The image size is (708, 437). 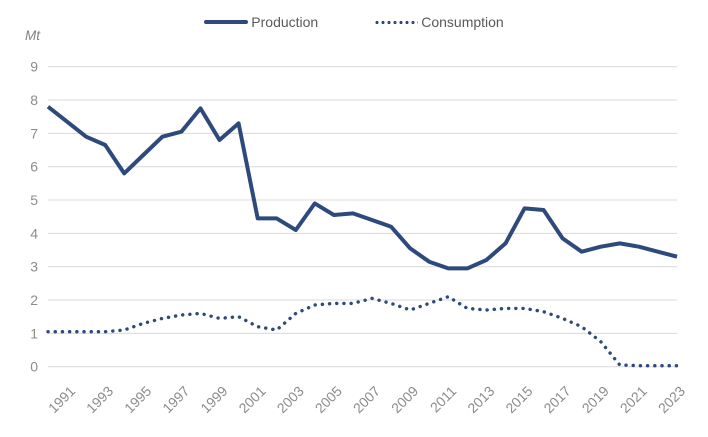 I want to click on x-tick-label: 2017, so click(x=556, y=399).